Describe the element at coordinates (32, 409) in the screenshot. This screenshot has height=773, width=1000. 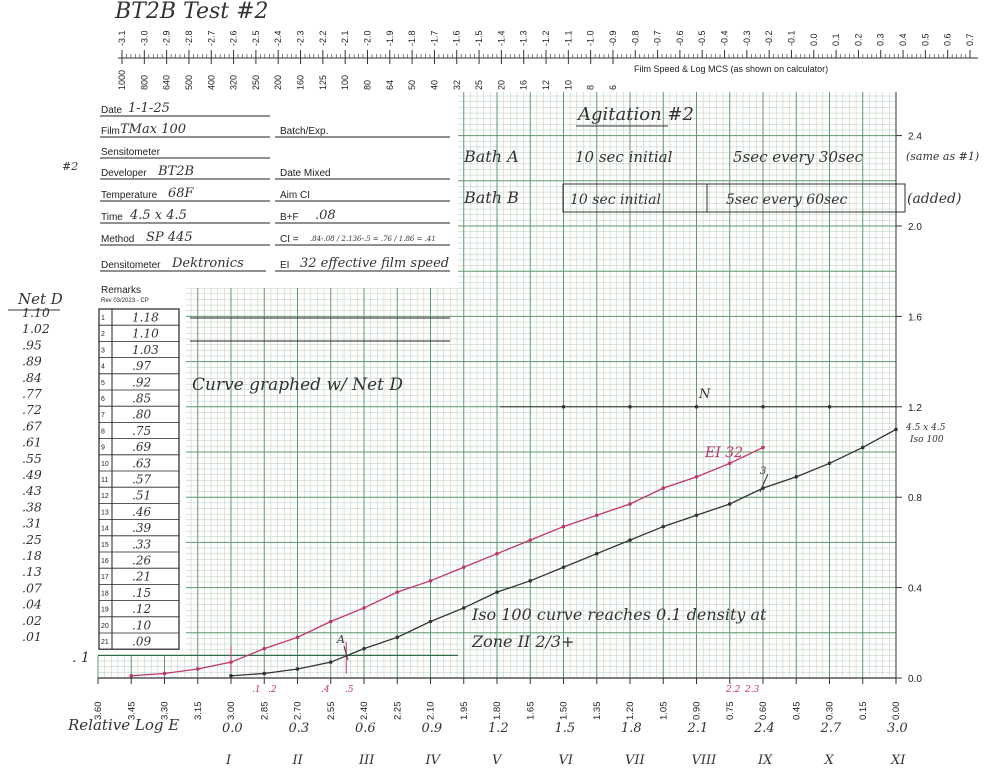
I see `net-d-value: .72` at that location.